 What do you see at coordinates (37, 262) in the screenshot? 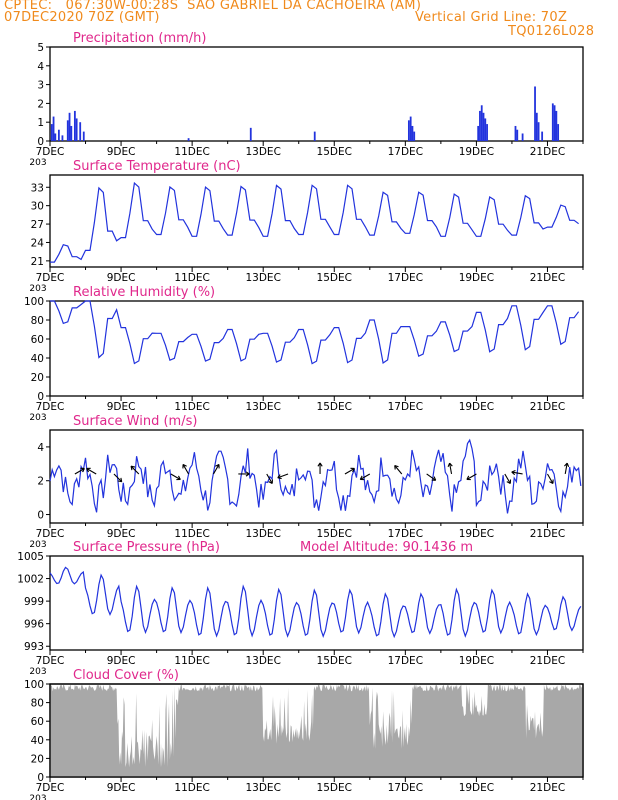
I see `temp-ytick-label: 21` at bounding box center [37, 262].